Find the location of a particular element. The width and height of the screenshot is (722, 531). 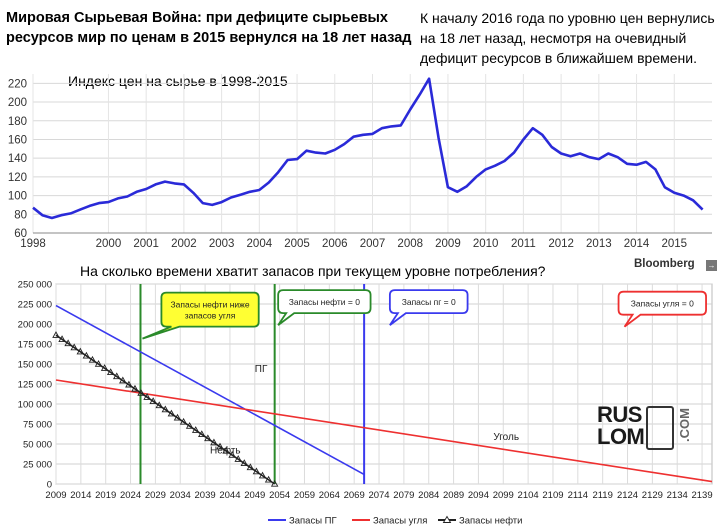

chart1-x-tick: 2003 is located at coordinates (222, 244).